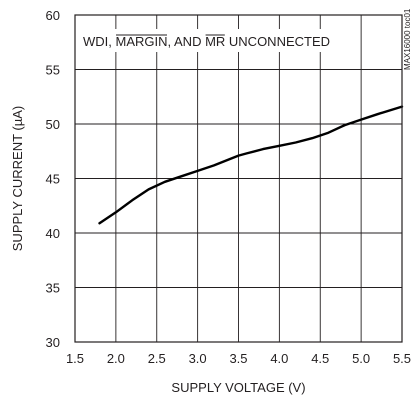 The height and width of the screenshot is (403, 415). I want to click on annotation-part: UNCONNECTED, so click(277, 41).